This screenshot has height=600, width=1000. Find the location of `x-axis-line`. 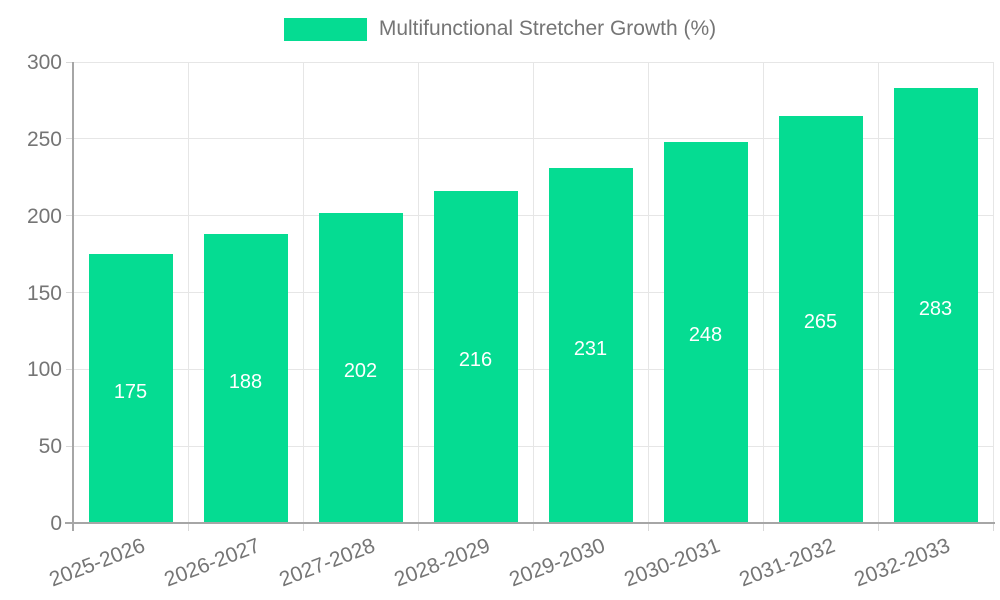

x-axis-line is located at coordinates (530, 523).